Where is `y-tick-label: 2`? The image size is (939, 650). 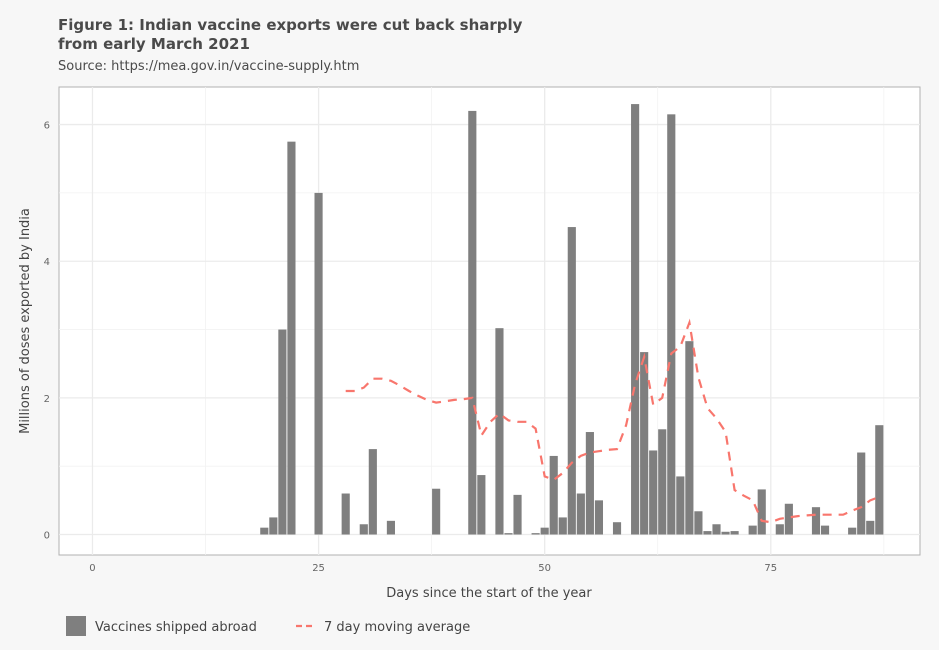
y-tick-label: 2 is located at coordinates (47, 399).